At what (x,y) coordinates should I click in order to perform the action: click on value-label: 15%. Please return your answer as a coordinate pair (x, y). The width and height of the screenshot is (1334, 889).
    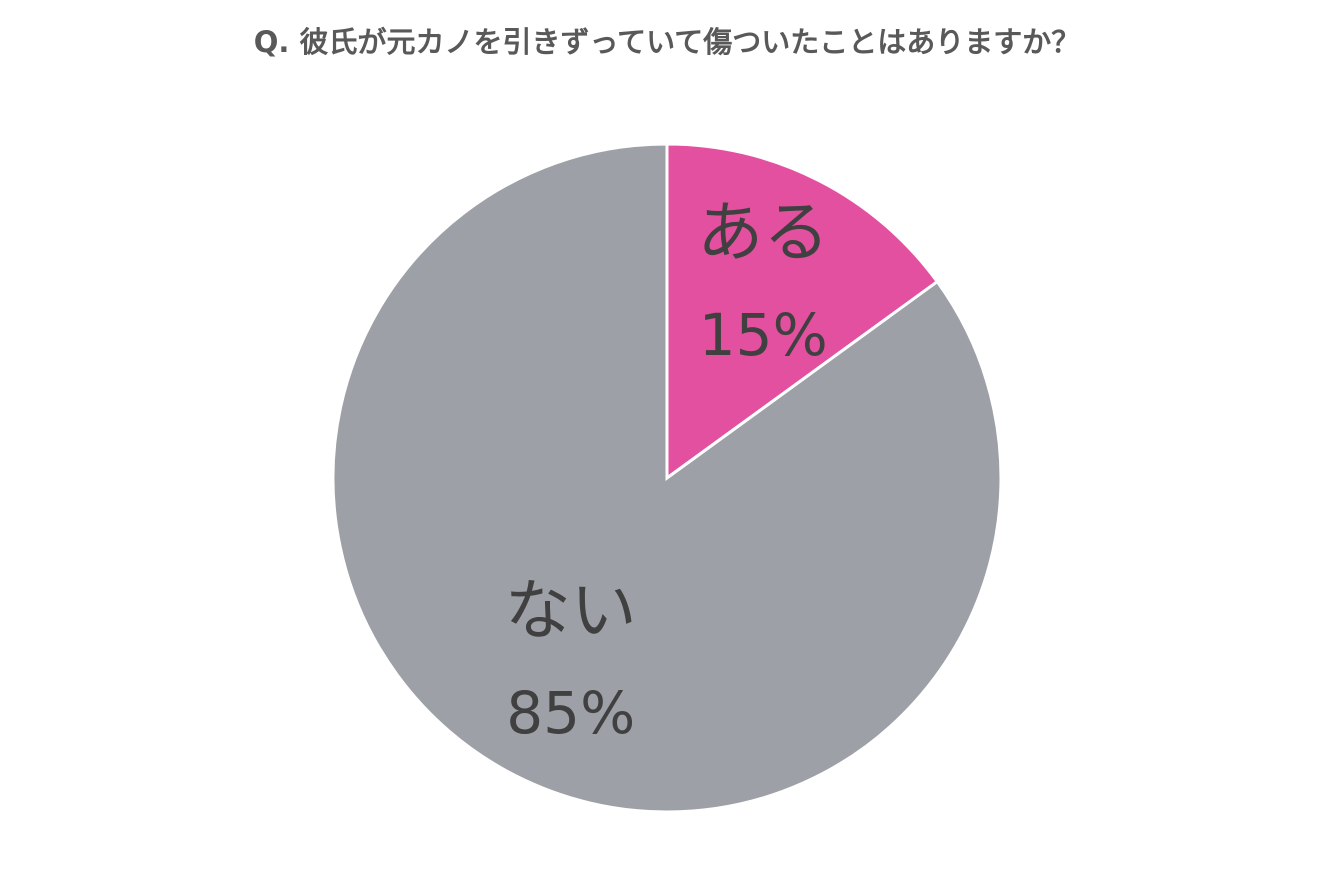
    Looking at the image, I should click on (763, 335).